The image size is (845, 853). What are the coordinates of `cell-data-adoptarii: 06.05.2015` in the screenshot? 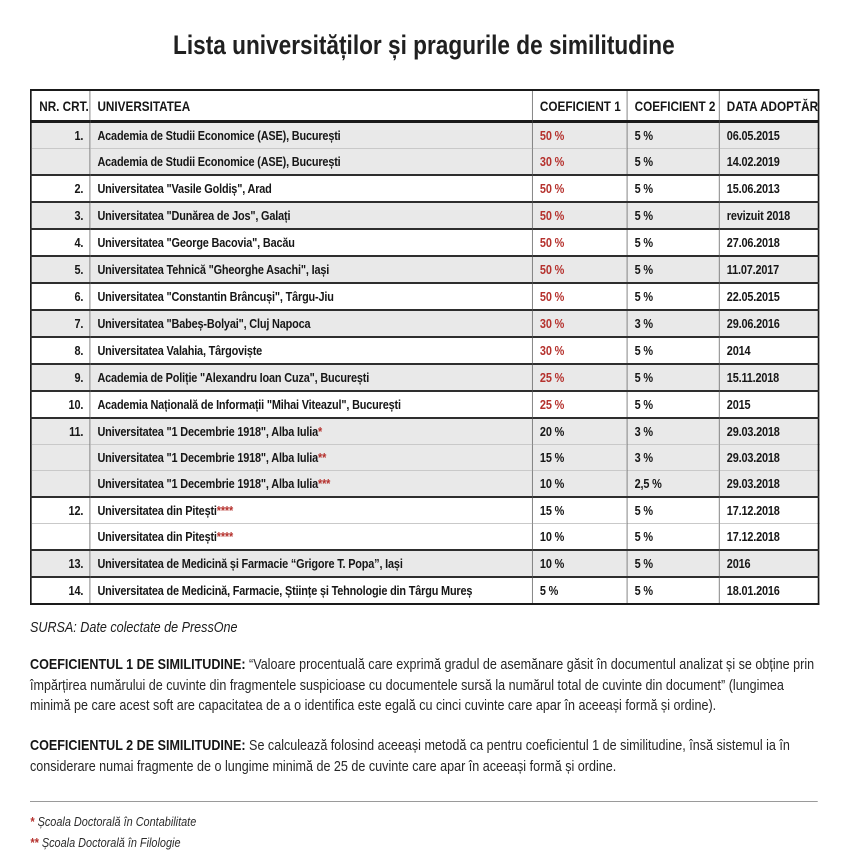 It's located at (768, 135).